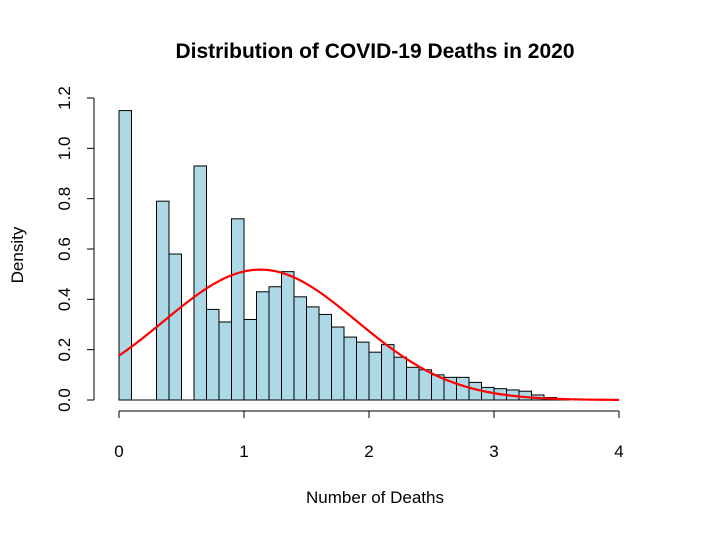  What do you see at coordinates (64, 400) in the screenshot?
I see `y-tick-label: 0.0` at bounding box center [64, 400].